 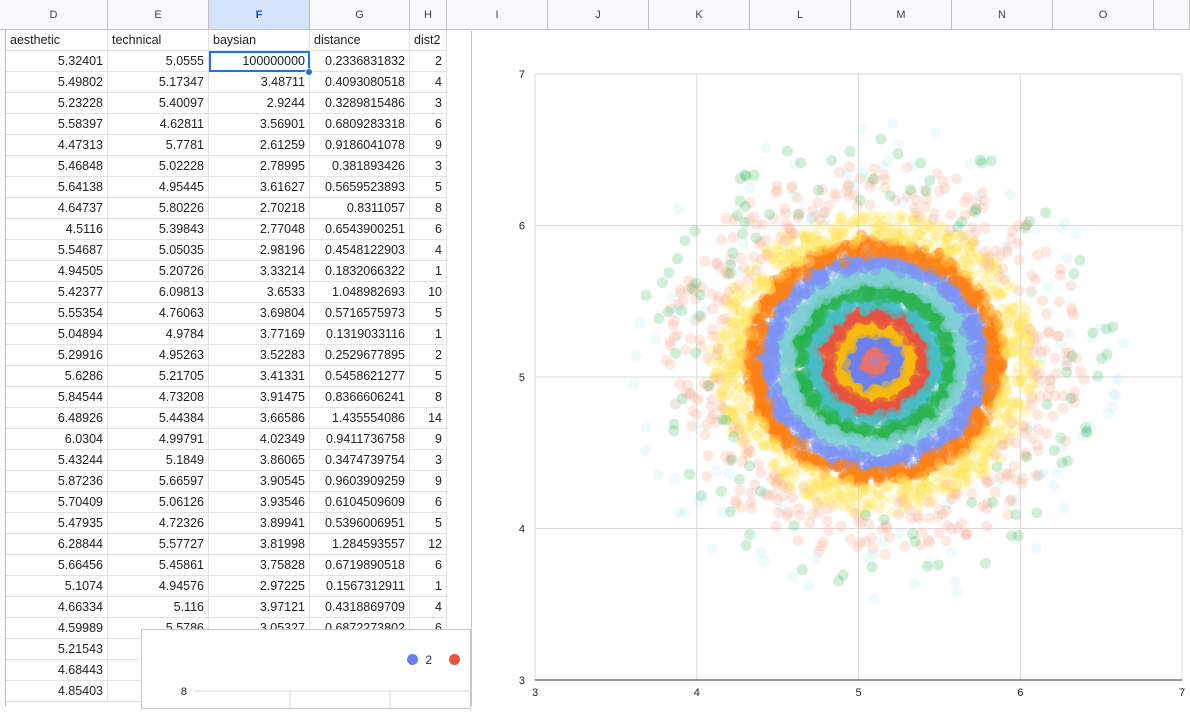 What do you see at coordinates (360, 208) in the screenshot?
I see `table-cell: 0.8311057` at bounding box center [360, 208].